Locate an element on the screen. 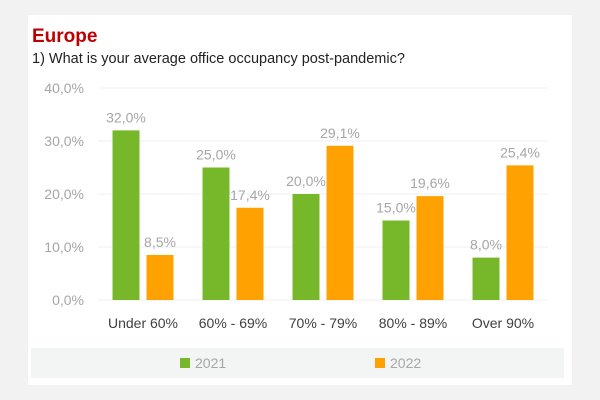  data-label: 15,0% is located at coordinates (396, 208).